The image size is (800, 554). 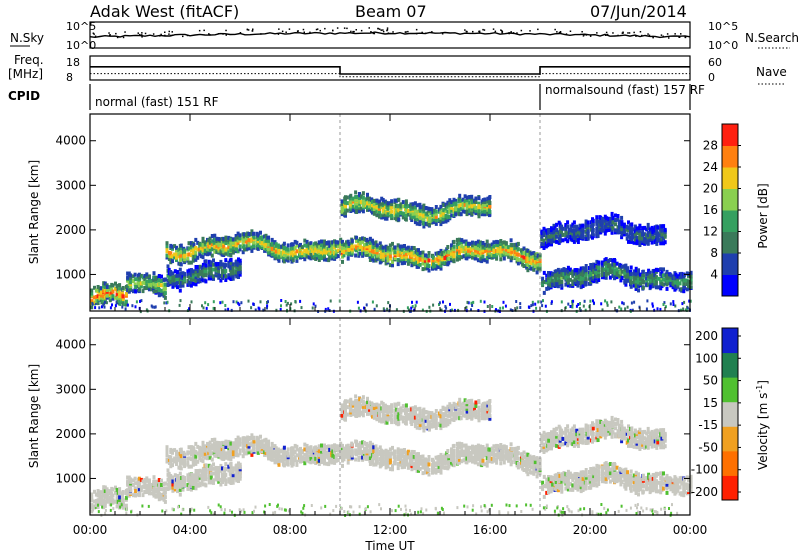 I want to click on power-colorbar-tick-label: 20, so click(x=710, y=189).